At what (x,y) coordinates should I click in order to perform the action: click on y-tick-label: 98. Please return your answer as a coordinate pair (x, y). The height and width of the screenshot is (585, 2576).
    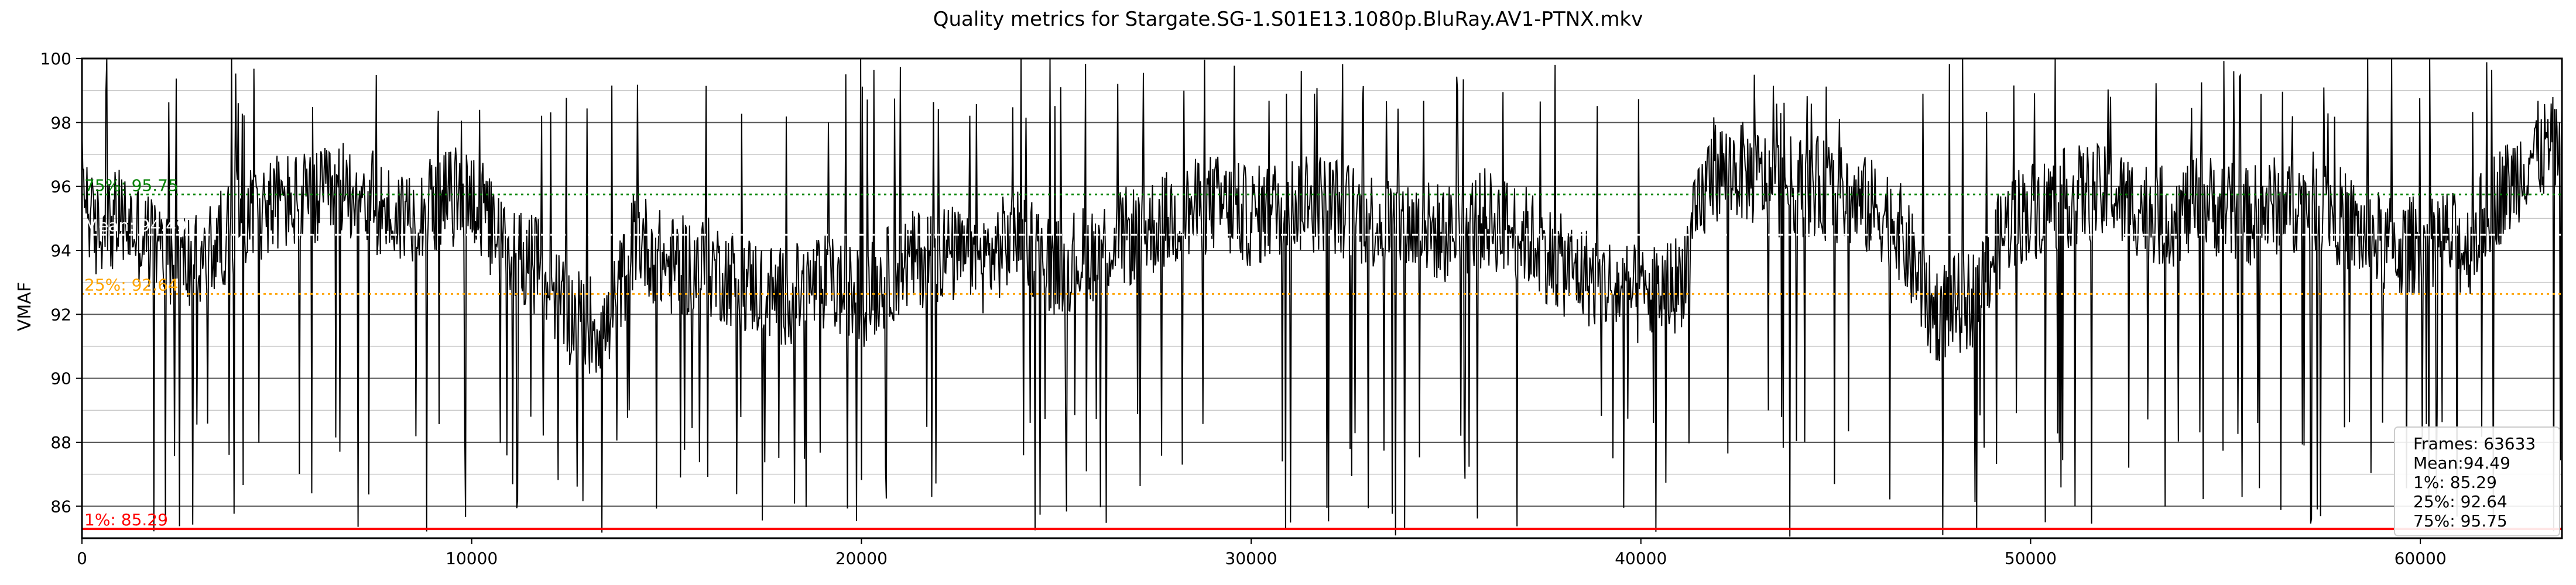
    Looking at the image, I should click on (60, 122).